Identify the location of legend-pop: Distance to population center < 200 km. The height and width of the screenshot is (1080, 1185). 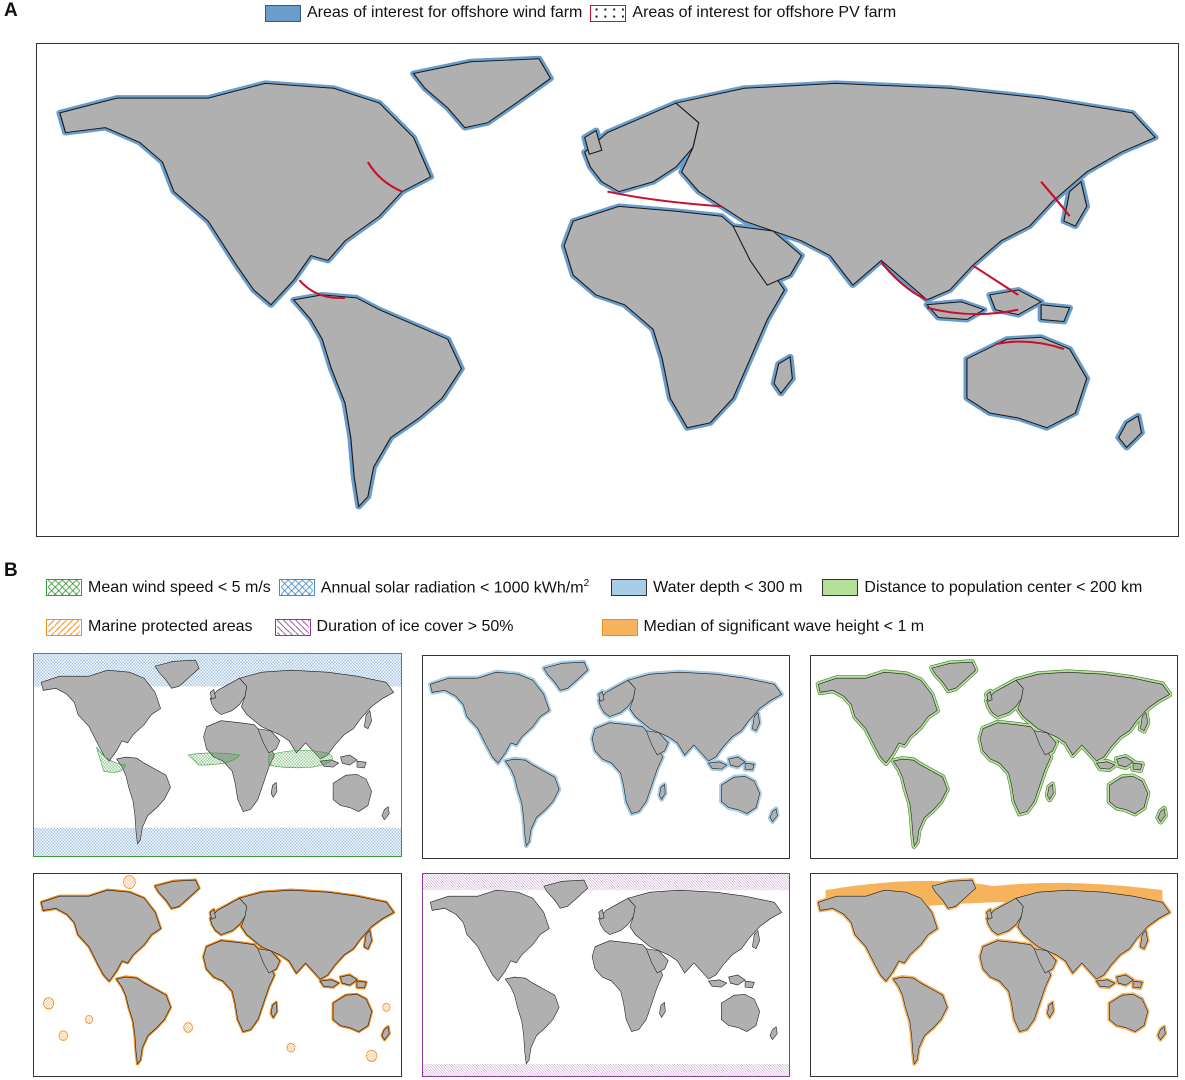
(982, 588).